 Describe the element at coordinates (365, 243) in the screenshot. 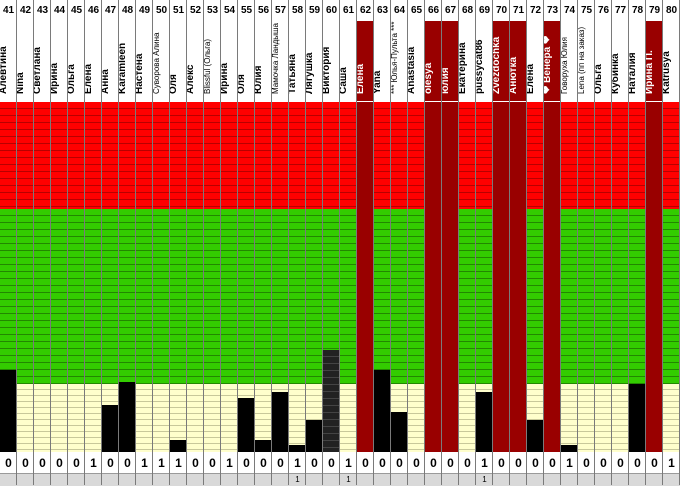

I see `column-62: 62 Елена 0` at that location.